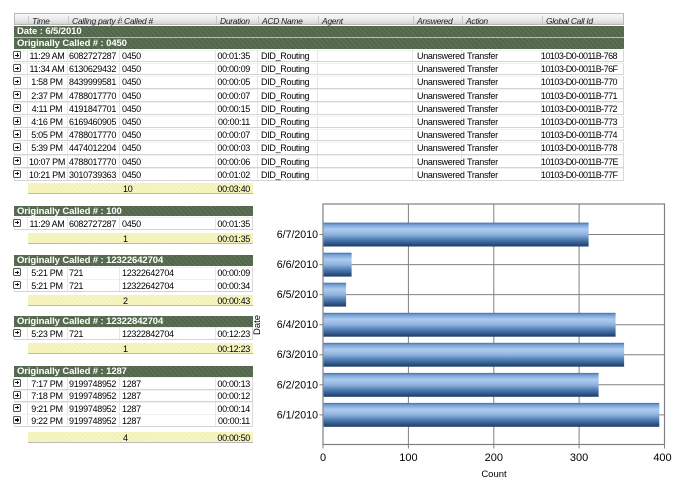 The height and width of the screenshot is (485, 676). Describe the element at coordinates (494, 474) in the screenshot. I see `svg-text: Count` at that location.